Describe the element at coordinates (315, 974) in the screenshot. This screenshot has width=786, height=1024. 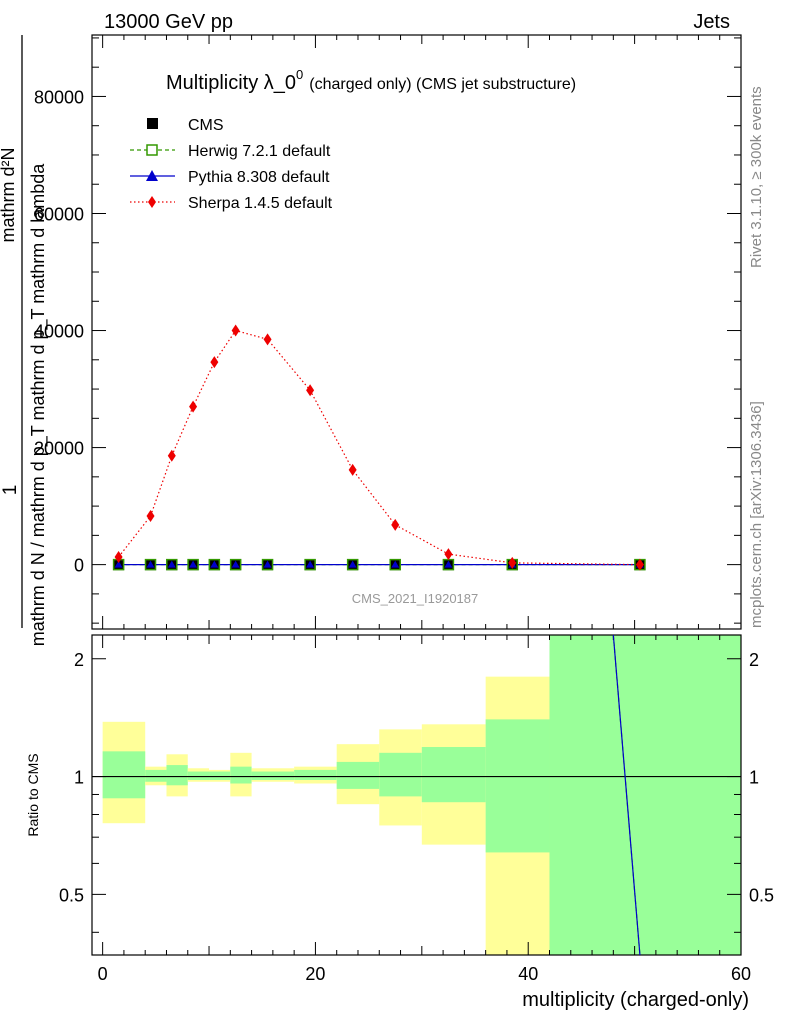
I see `x-tick-label-20: 20` at that location.